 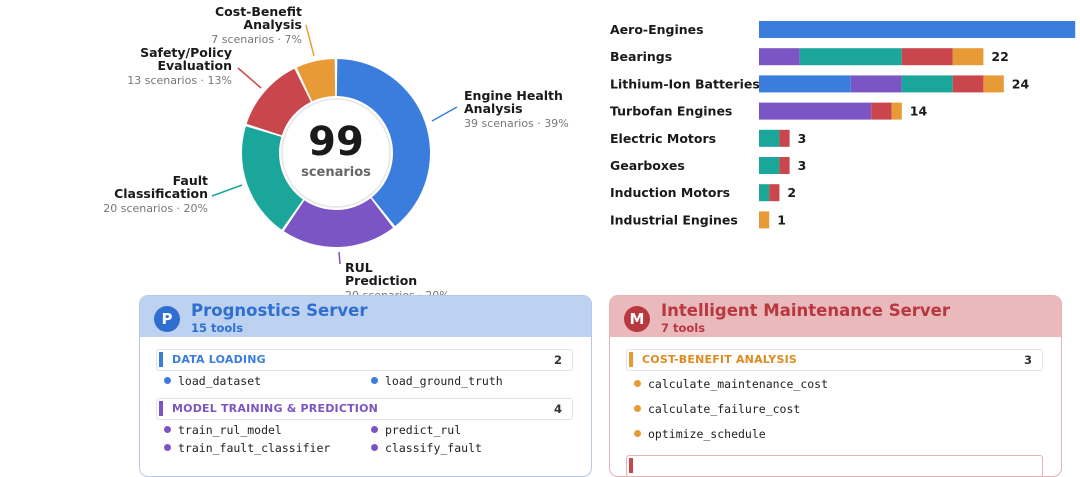 What do you see at coordinates (731, 384) in the screenshot?
I see `tool-item: calculate_maintenance_cost` at bounding box center [731, 384].